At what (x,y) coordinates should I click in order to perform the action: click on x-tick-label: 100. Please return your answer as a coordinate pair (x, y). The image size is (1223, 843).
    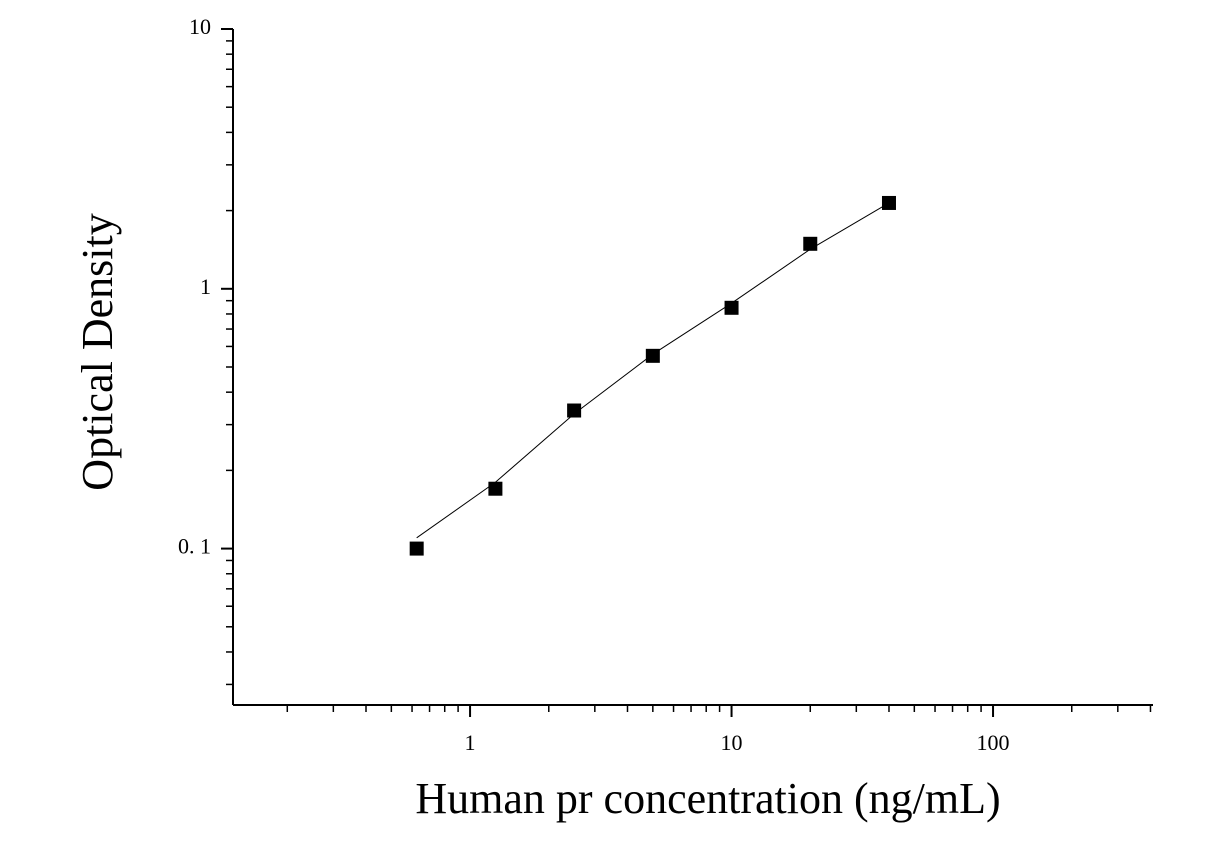
    Looking at the image, I should click on (993, 742).